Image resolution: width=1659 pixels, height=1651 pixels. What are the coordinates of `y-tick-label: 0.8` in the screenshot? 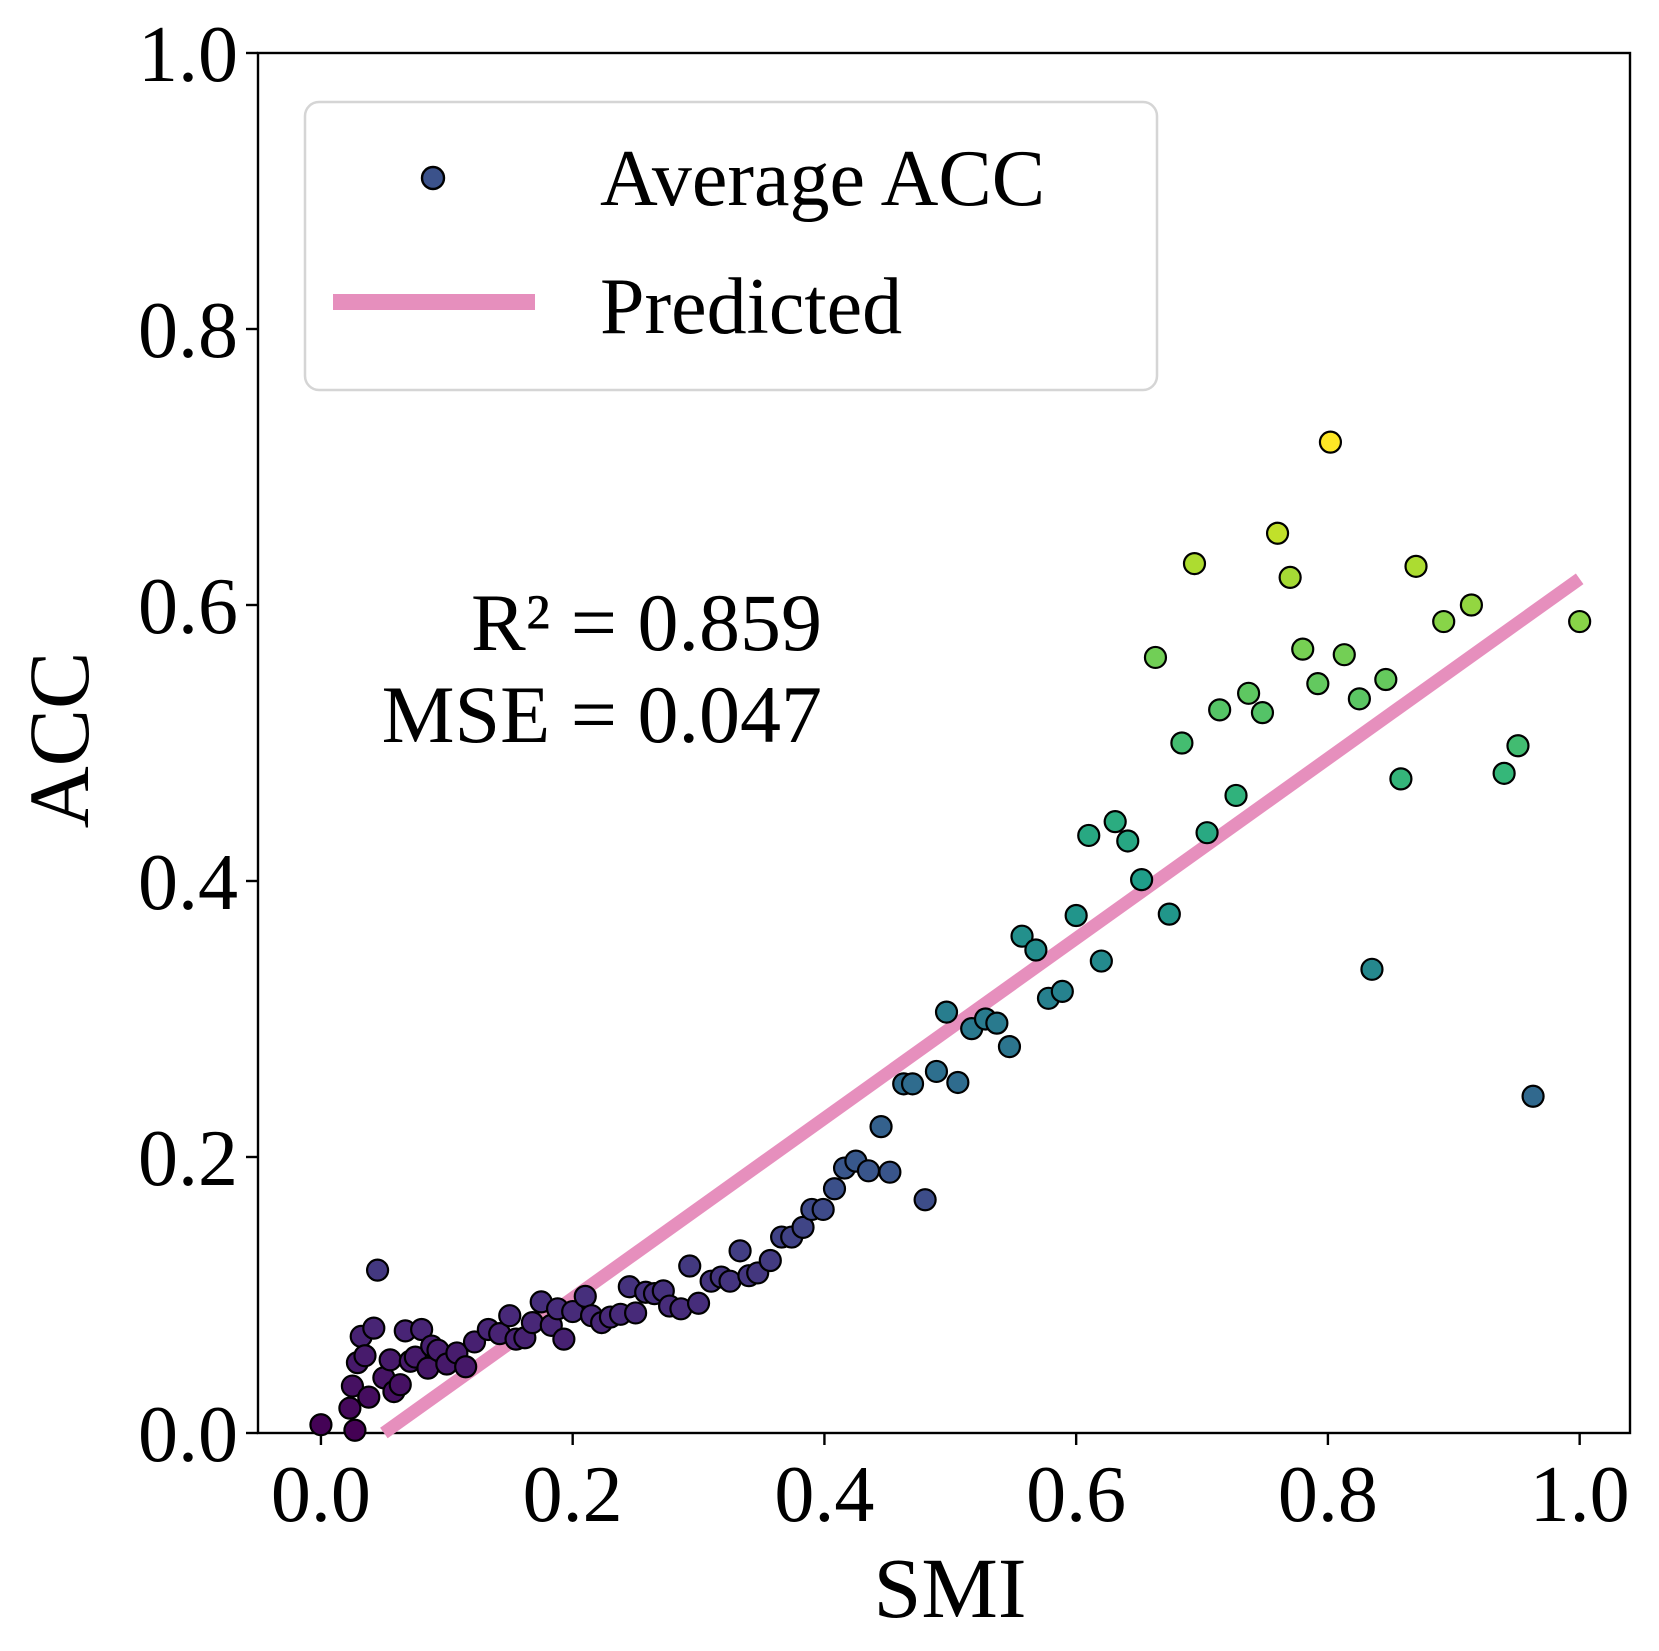 It's located at (188, 331).